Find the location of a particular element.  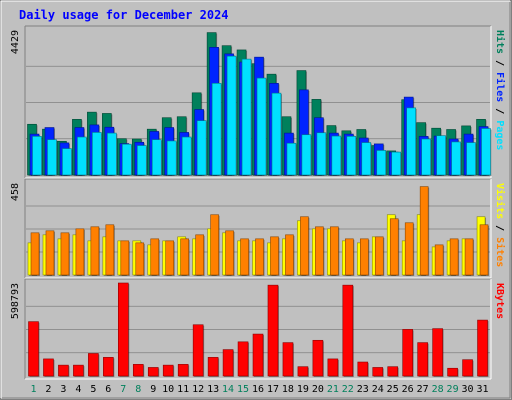

x-tick-label-day-17: 17 is located at coordinates (273, 389).